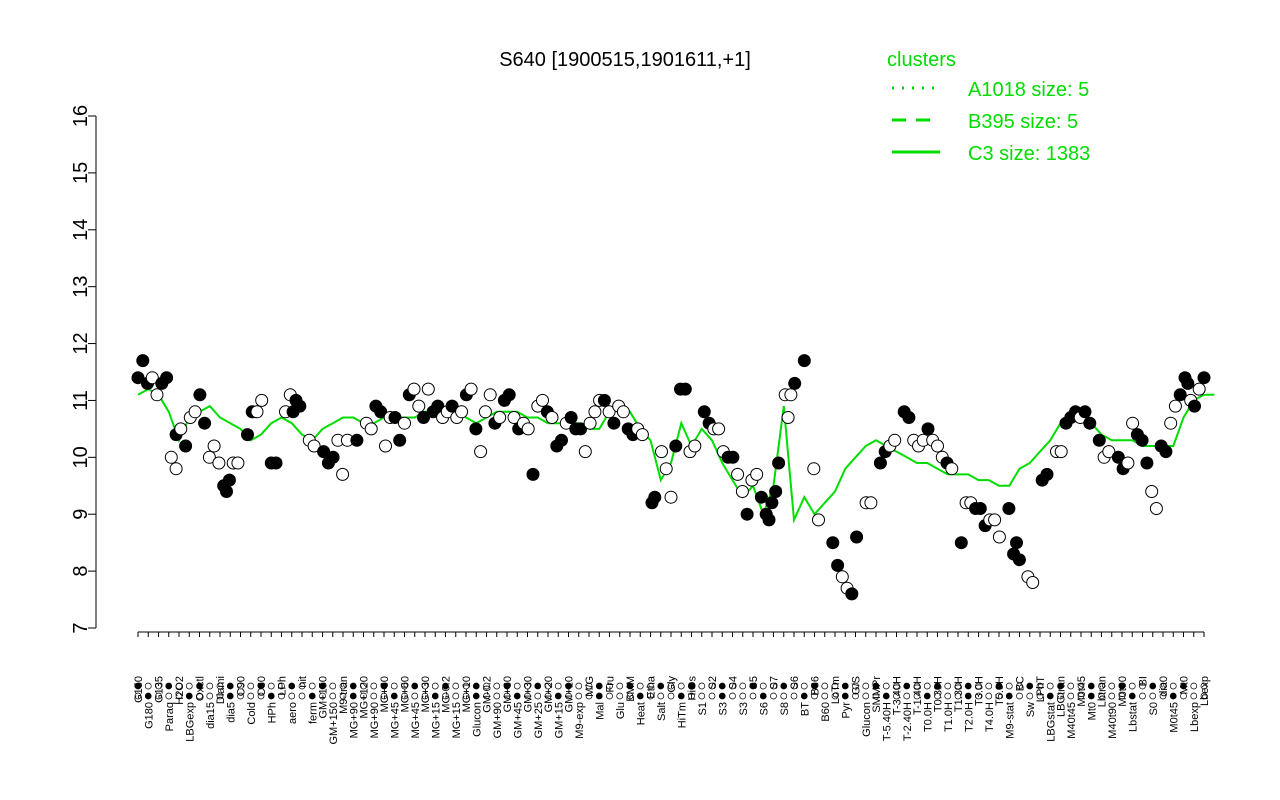 The height and width of the screenshot is (800, 1280). Describe the element at coordinates (764, 708) in the screenshot. I see `x-tick-label: S6` at that location.